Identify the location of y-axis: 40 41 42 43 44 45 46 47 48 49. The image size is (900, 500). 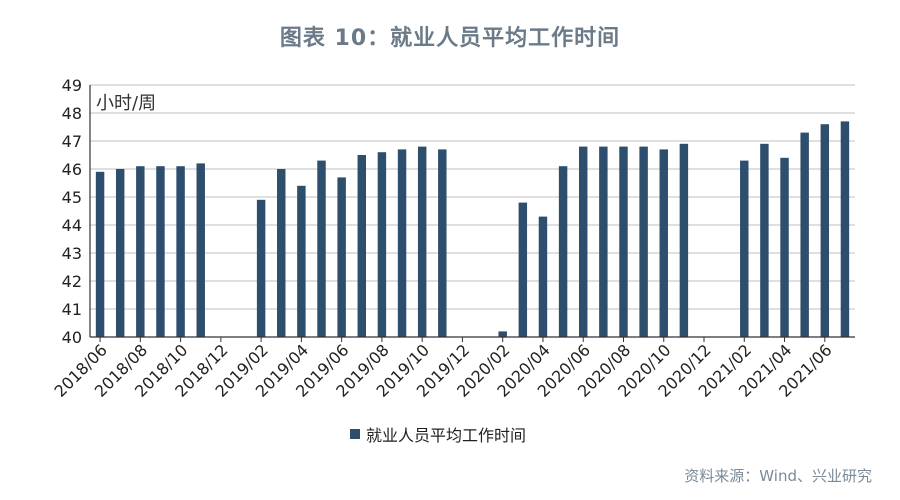
(76, 211).